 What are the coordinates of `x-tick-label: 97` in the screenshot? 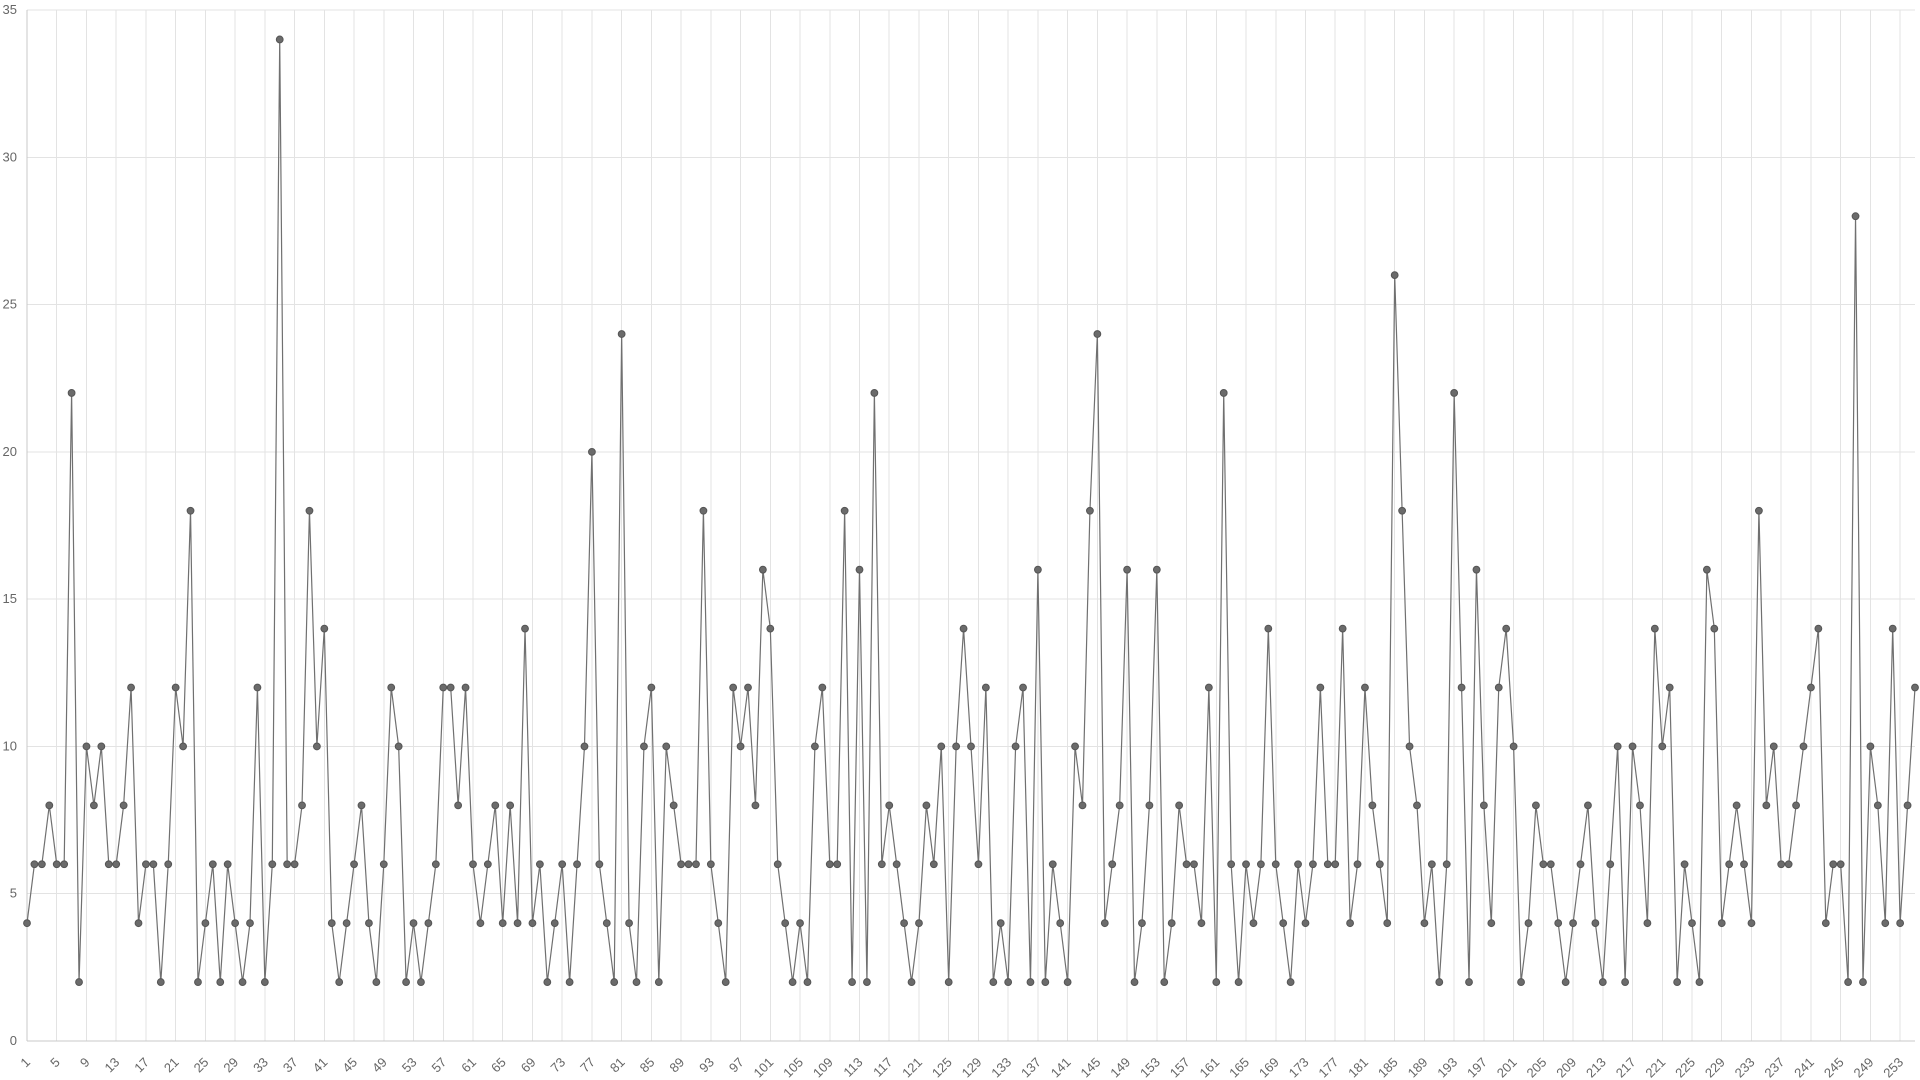 It's located at (736, 1065).